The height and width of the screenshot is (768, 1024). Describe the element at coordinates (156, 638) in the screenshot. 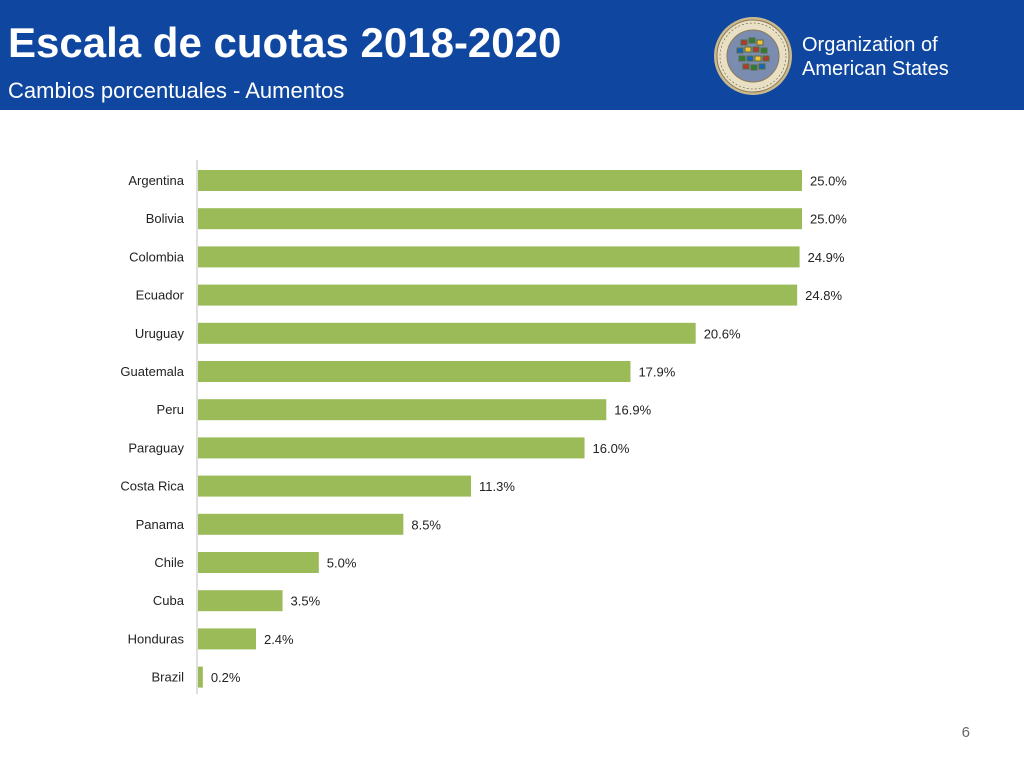

I see `category-label: Honduras` at that location.